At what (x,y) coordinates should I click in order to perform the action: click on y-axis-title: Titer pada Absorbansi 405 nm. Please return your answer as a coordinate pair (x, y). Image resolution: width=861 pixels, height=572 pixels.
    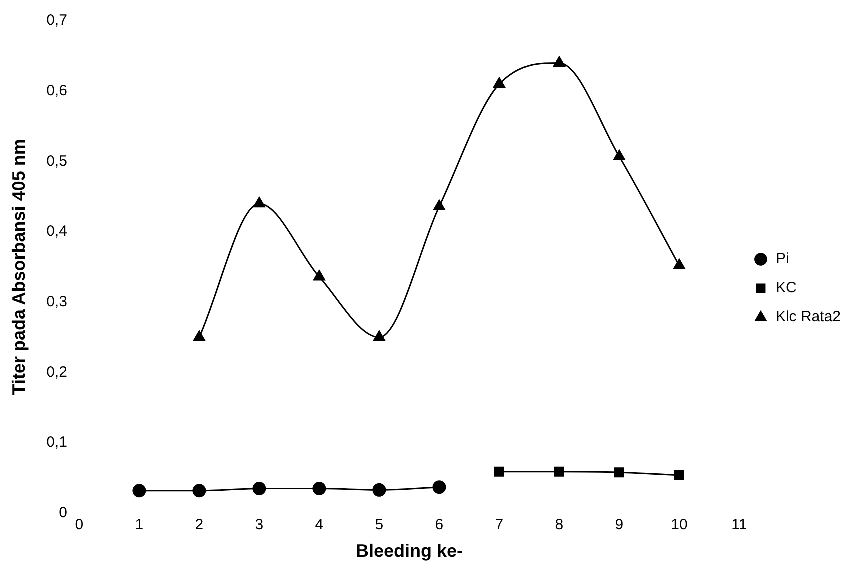
    Looking at the image, I should click on (18, 267).